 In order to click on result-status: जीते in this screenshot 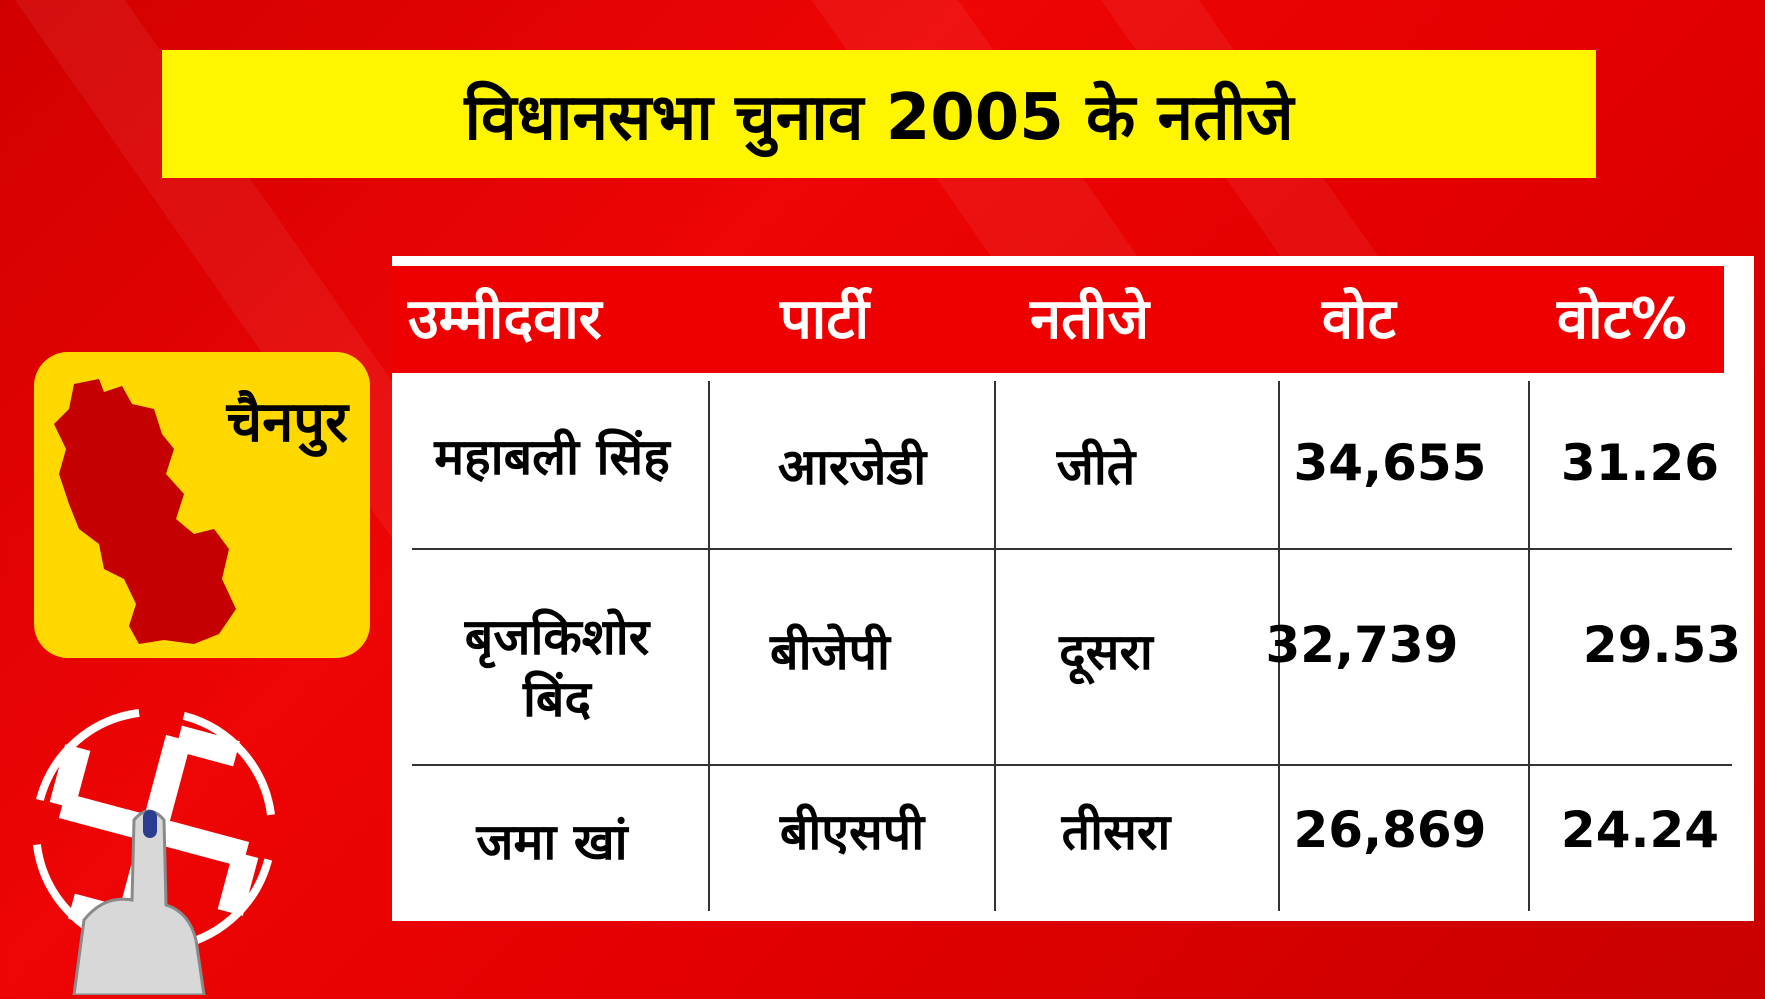, I will do `click(1096, 467)`.